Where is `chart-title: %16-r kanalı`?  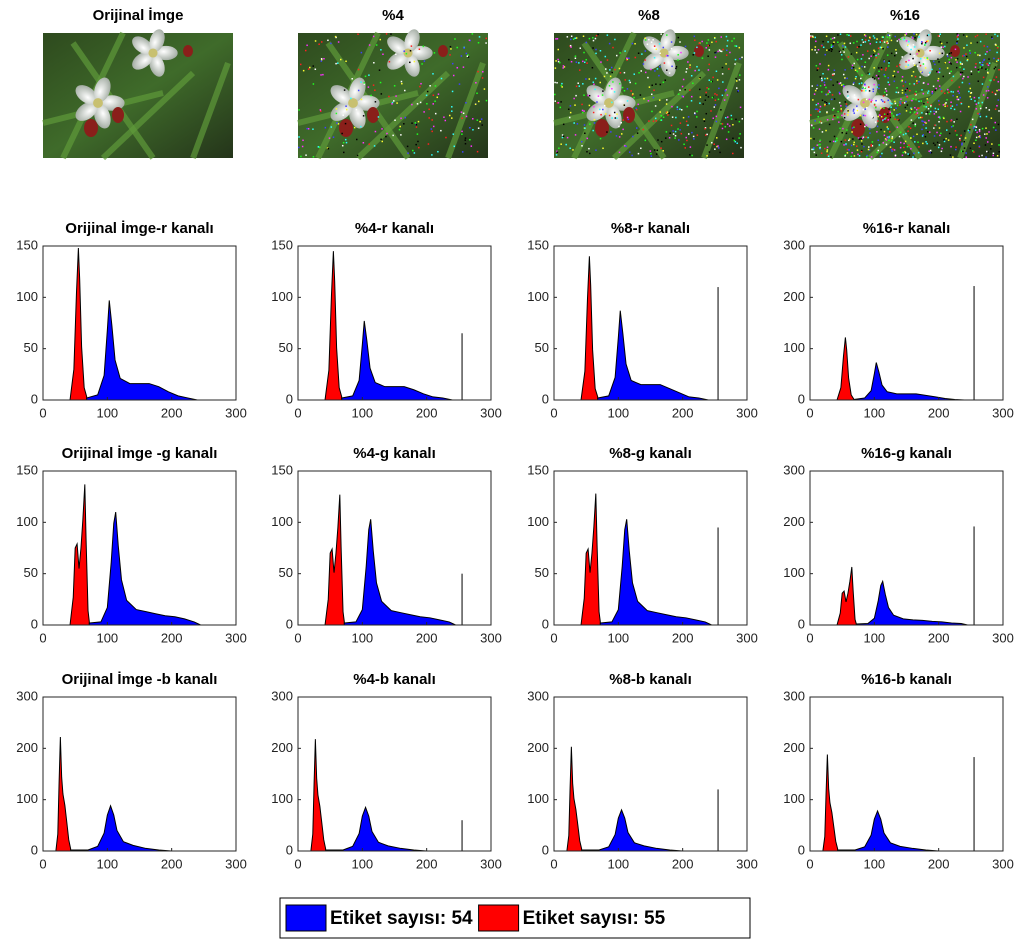
chart-title: %16-r kanalı is located at coordinates (907, 228).